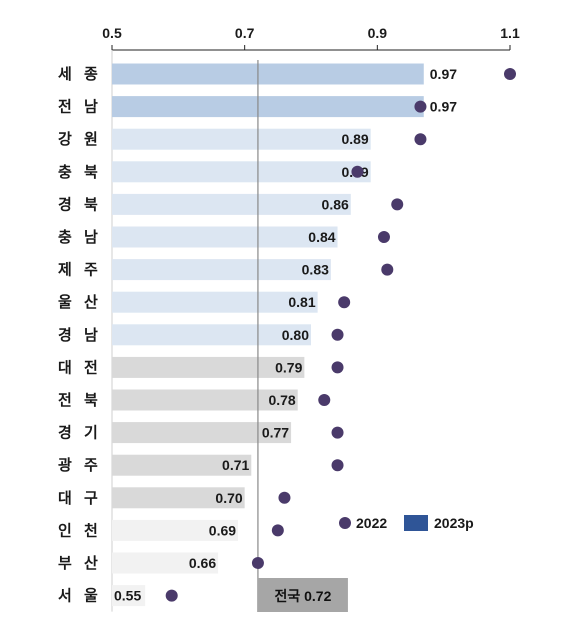  I want to click on category-label: 광 주, so click(80, 465).